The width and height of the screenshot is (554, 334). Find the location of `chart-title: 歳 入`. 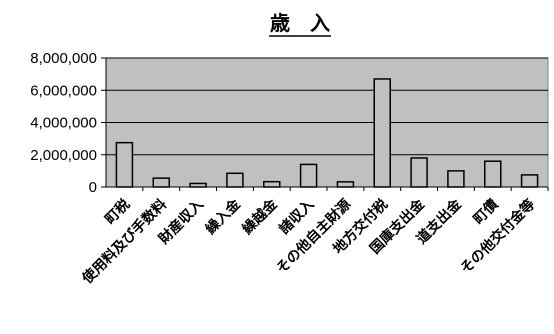

chart-title: 歳 入 is located at coordinates (300, 23).